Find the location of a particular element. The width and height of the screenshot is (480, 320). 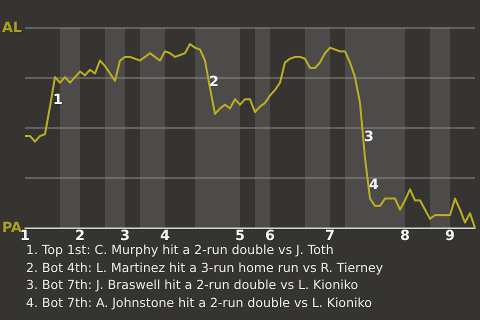

annotation: 1 is located at coordinates (58, 100).